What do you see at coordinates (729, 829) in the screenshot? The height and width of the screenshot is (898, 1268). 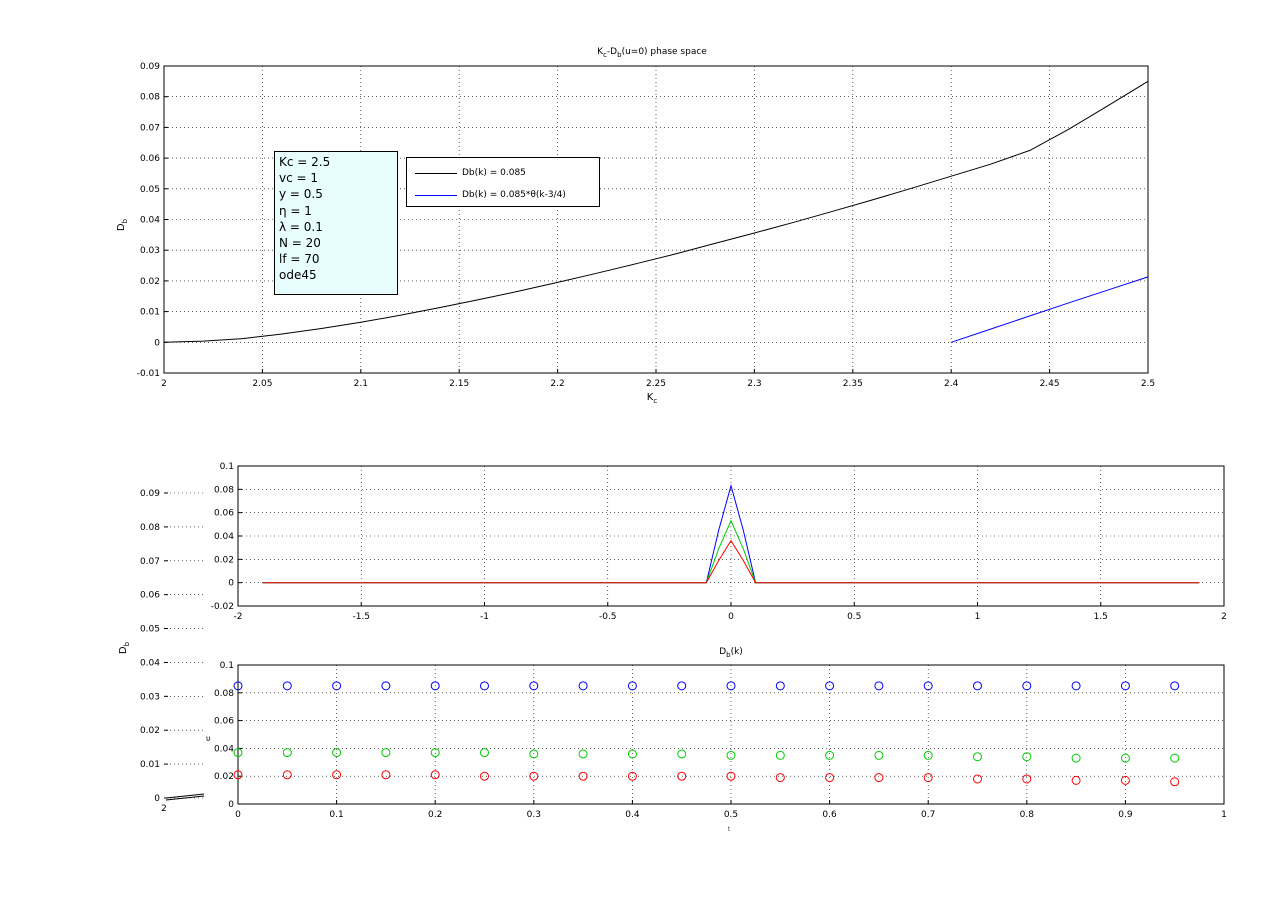 I see `dbk-xlabel-fragment: t` at bounding box center [729, 829].